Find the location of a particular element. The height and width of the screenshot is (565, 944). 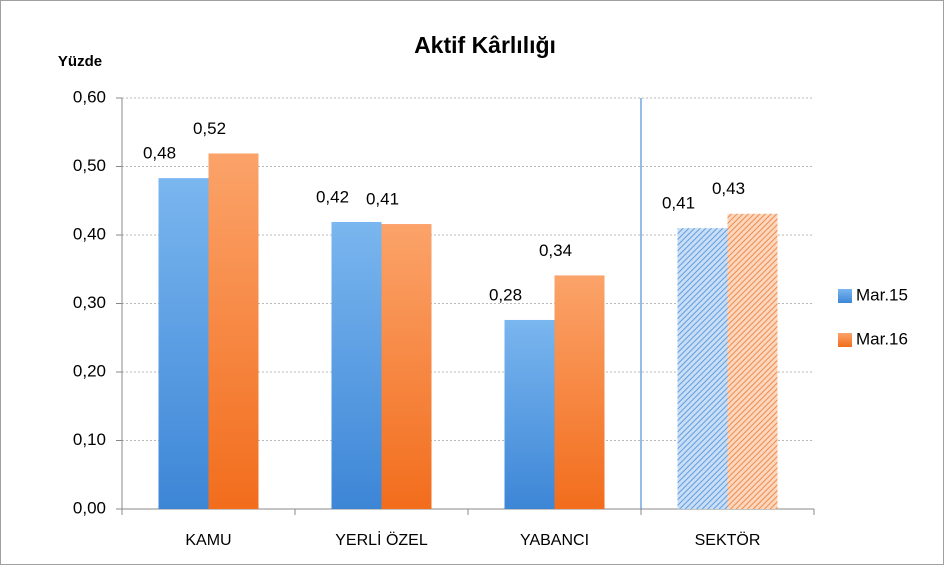

y-tick-label: 0,30 is located at coordinates (89, 302).